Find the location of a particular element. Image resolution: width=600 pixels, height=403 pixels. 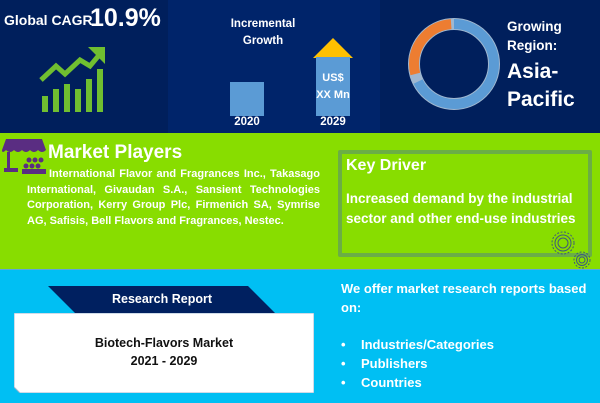

offer-item: • Countries is located at coordinates (417, 382).